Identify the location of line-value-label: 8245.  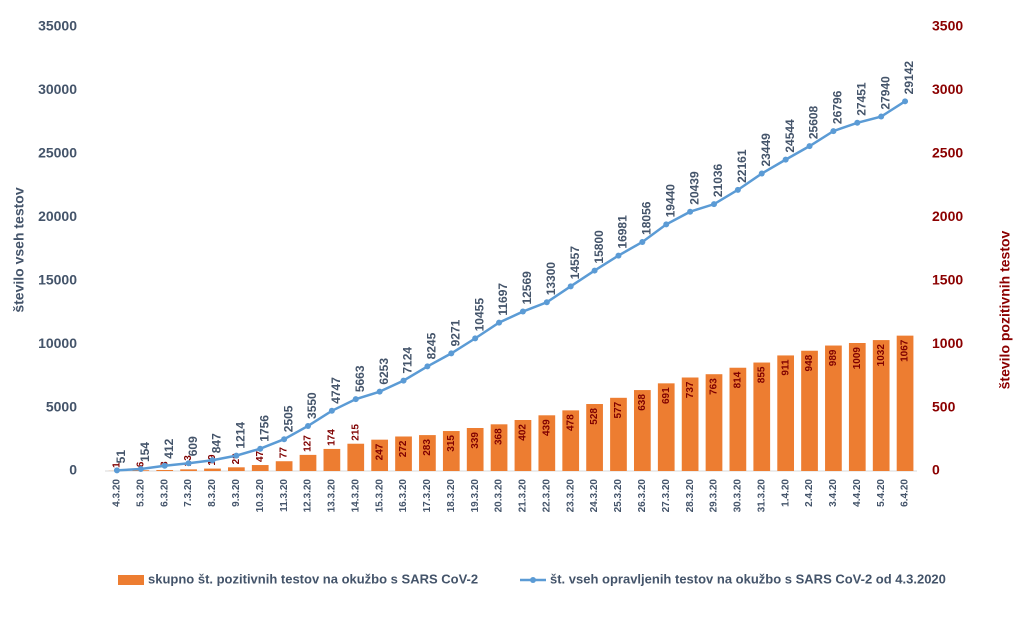
(432, 345).